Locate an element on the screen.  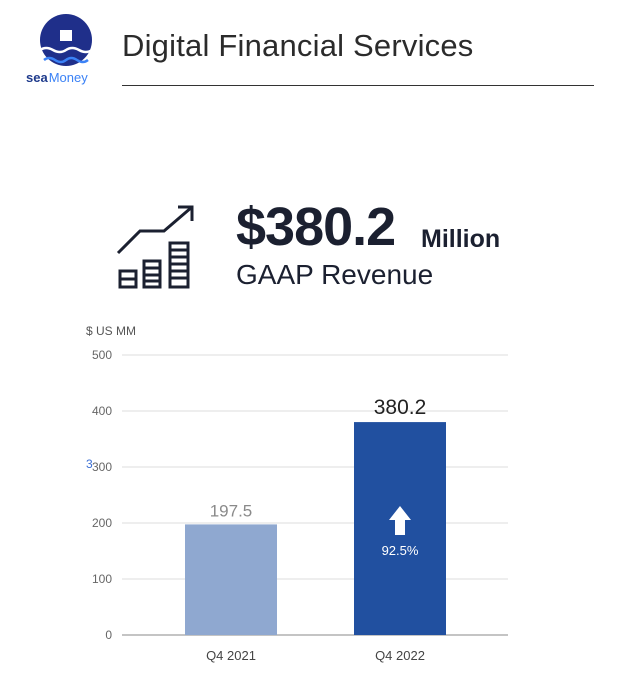
stray-mark: 3 is located at coordinates (89, 464).